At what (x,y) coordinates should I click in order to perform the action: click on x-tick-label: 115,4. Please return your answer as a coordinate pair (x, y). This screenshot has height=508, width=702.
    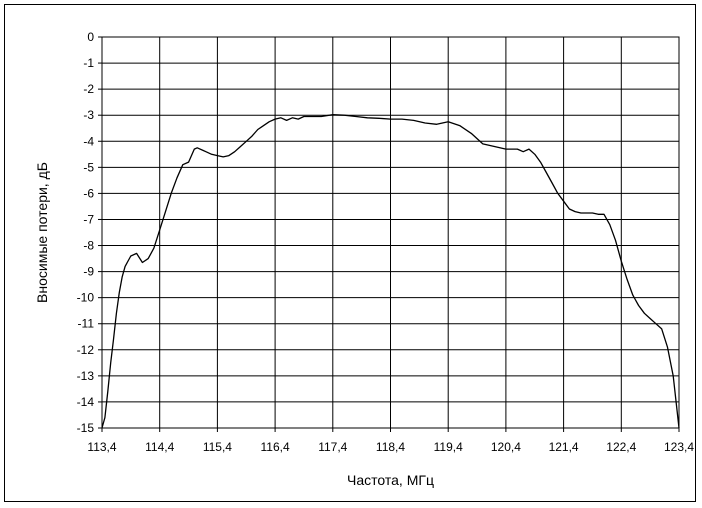
    Looking at the image, I should click on (217, 447).